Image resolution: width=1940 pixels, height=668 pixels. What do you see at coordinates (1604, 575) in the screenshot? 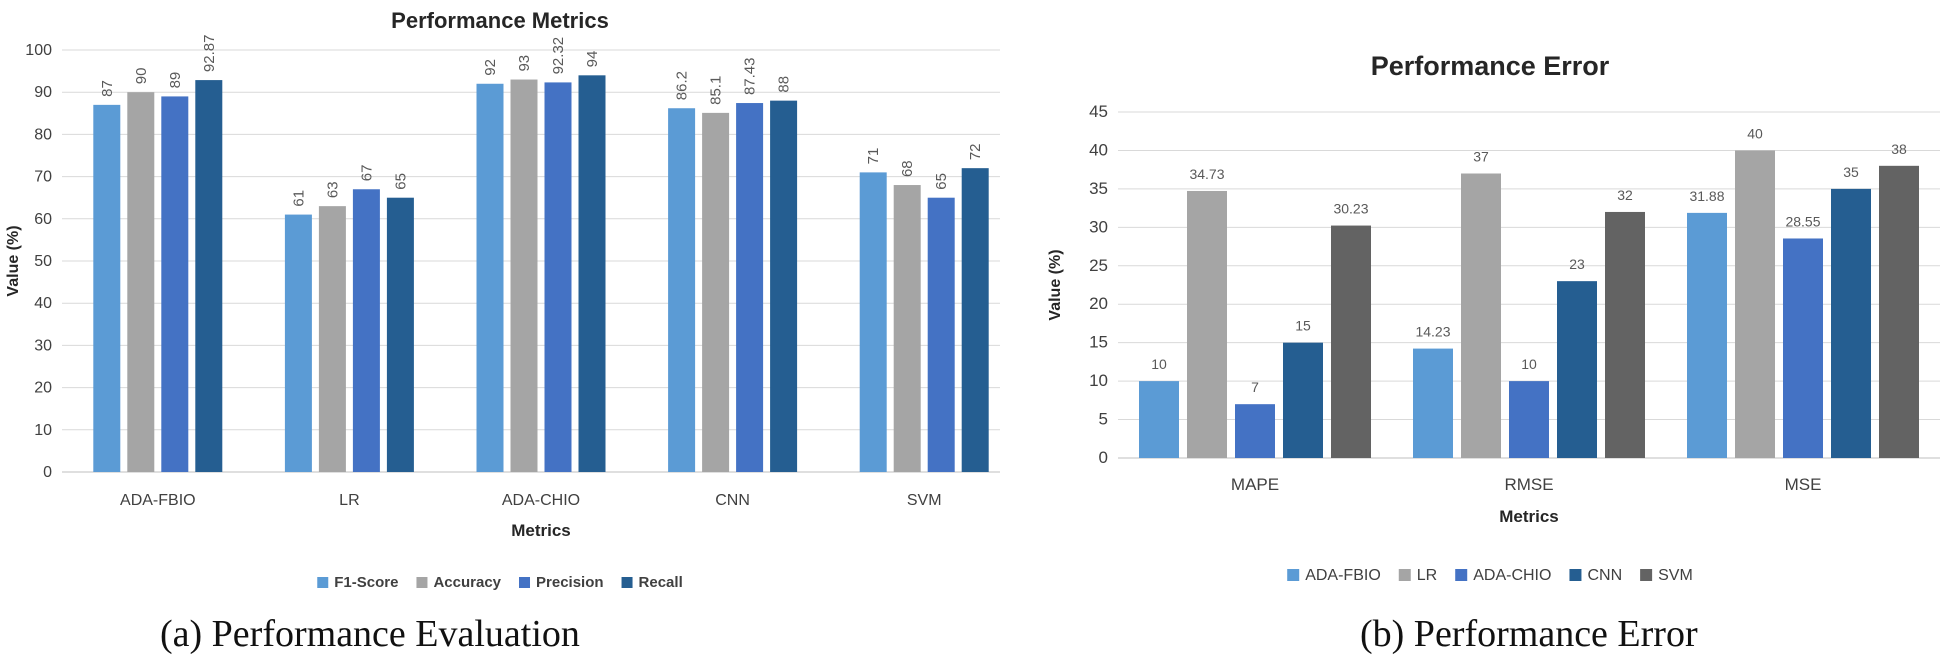
I see `performance-error-legend-label-cnn: CNN` at bounding box center [1604, 575].